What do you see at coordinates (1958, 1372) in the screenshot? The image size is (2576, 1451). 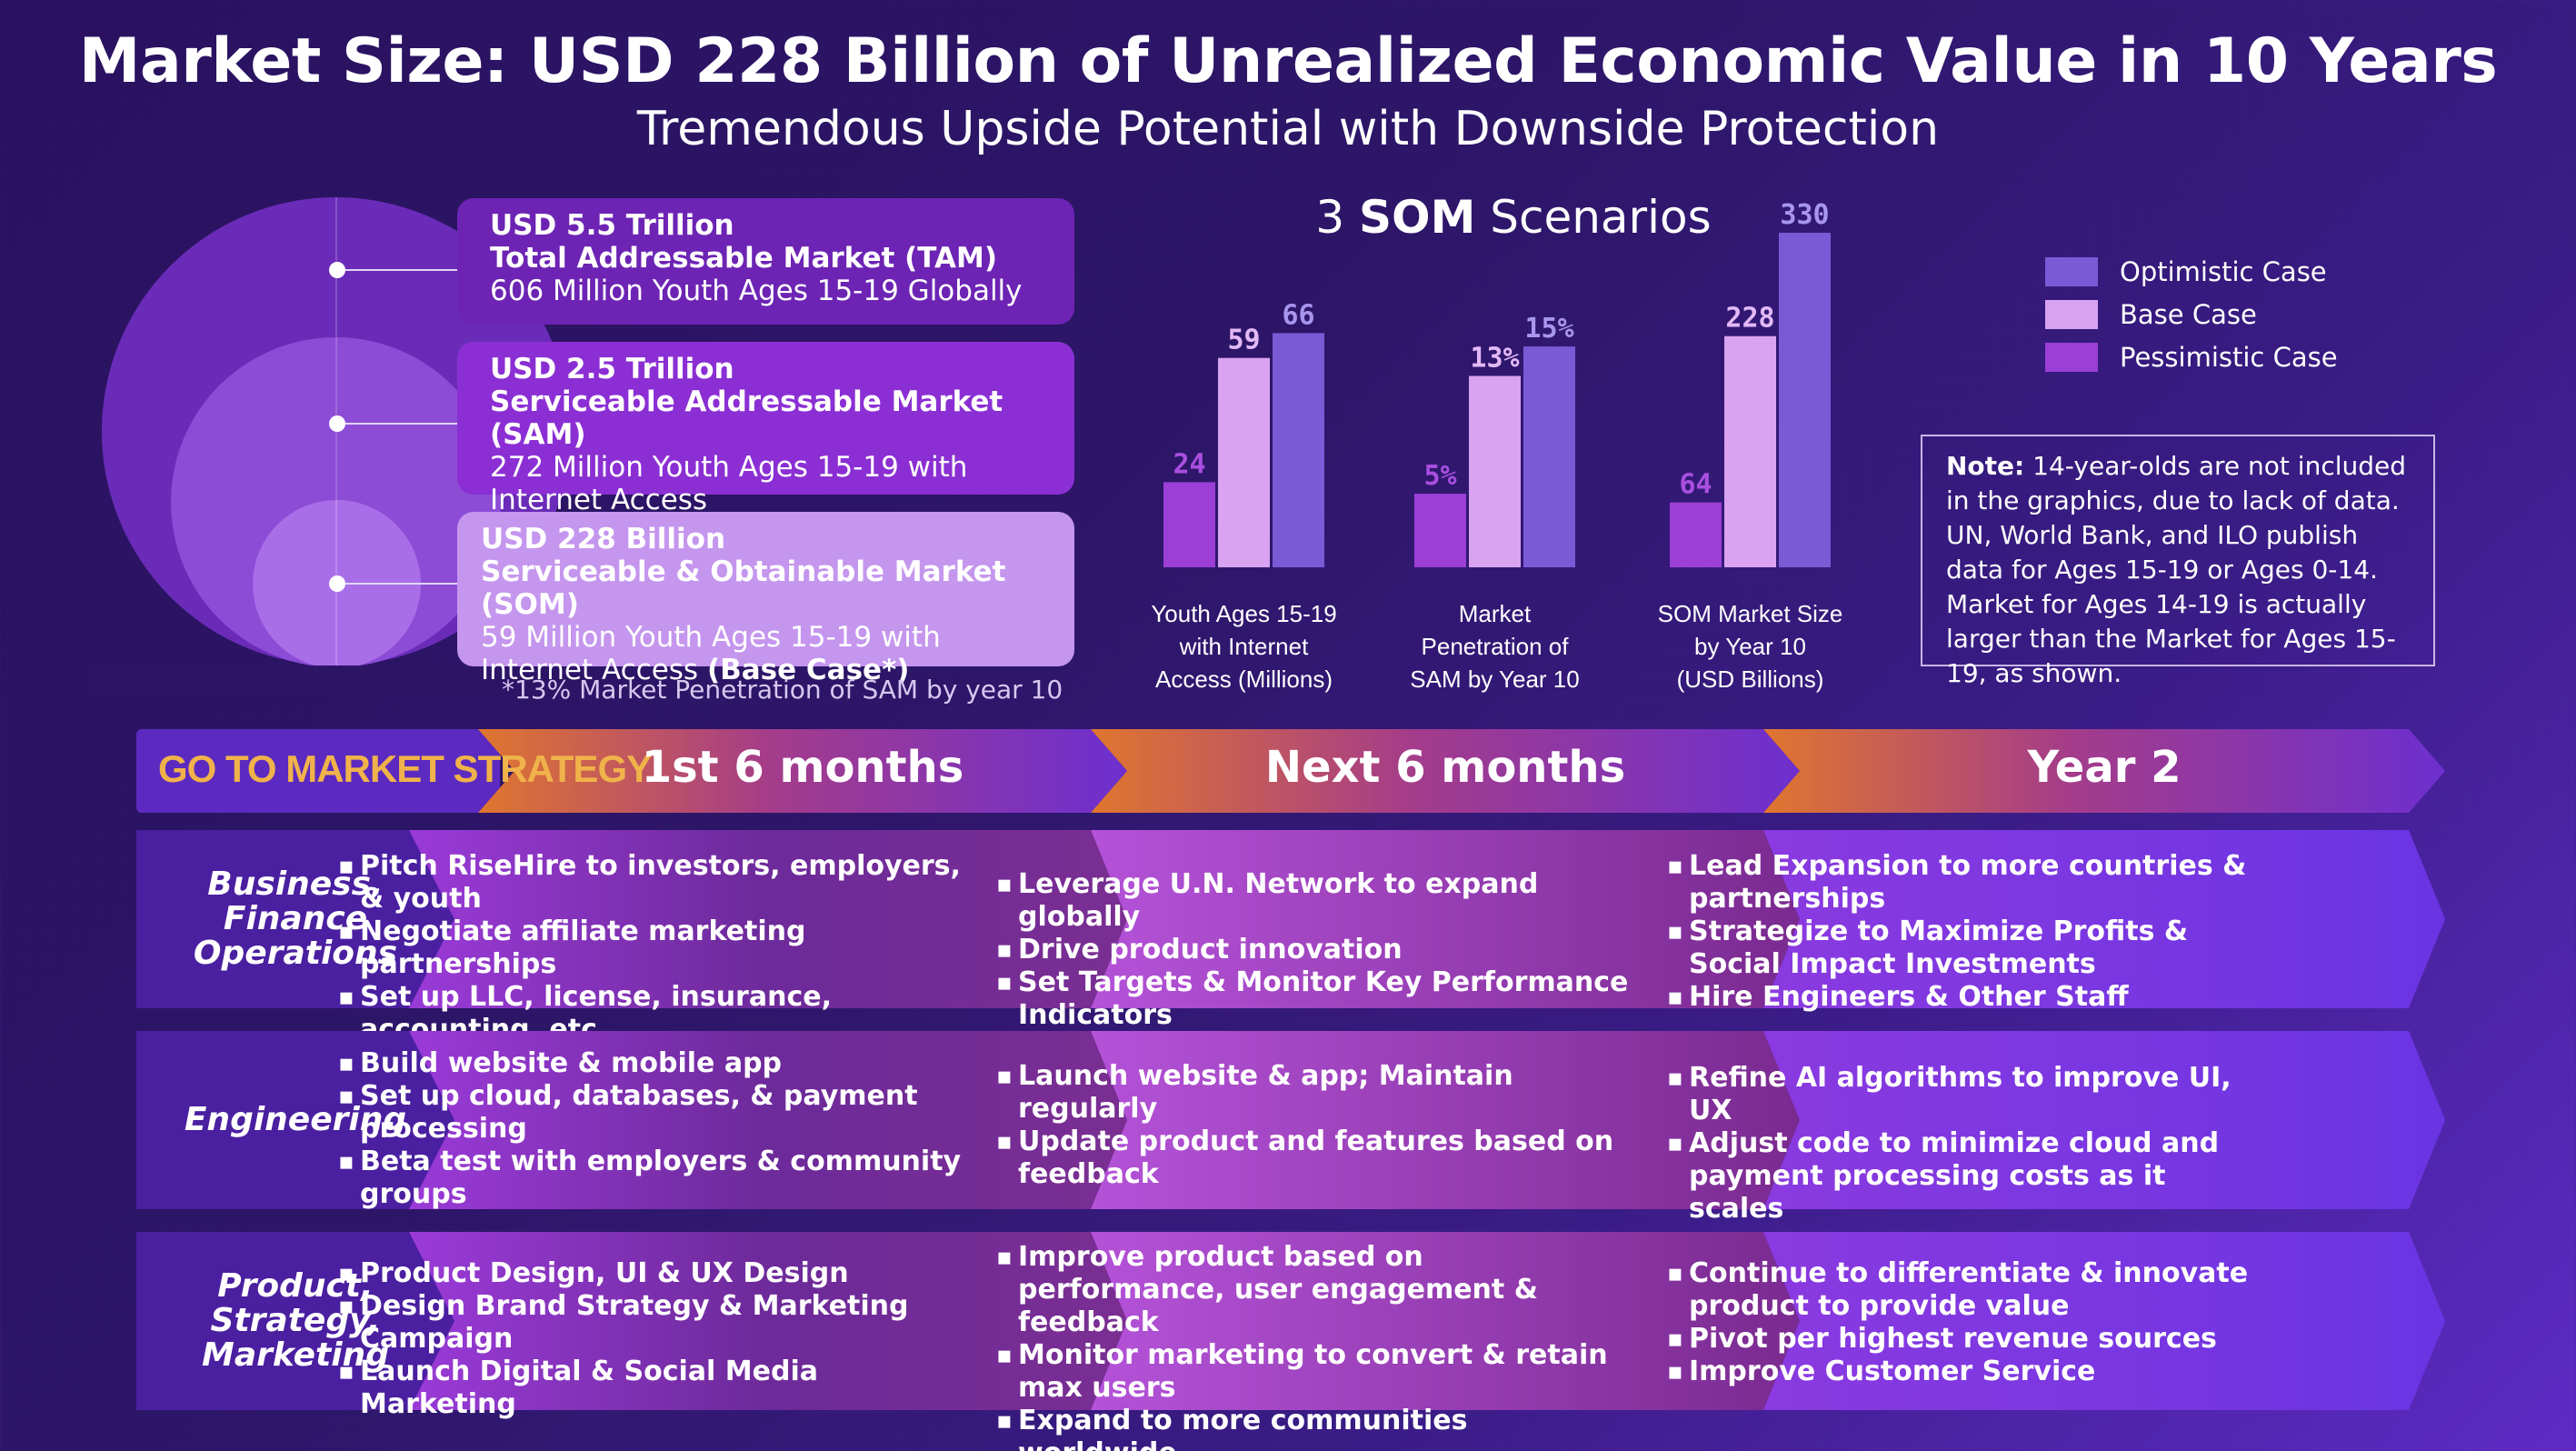 I see `strategy-item: Improve Customer Service` at bounding box center [1958, 1372].